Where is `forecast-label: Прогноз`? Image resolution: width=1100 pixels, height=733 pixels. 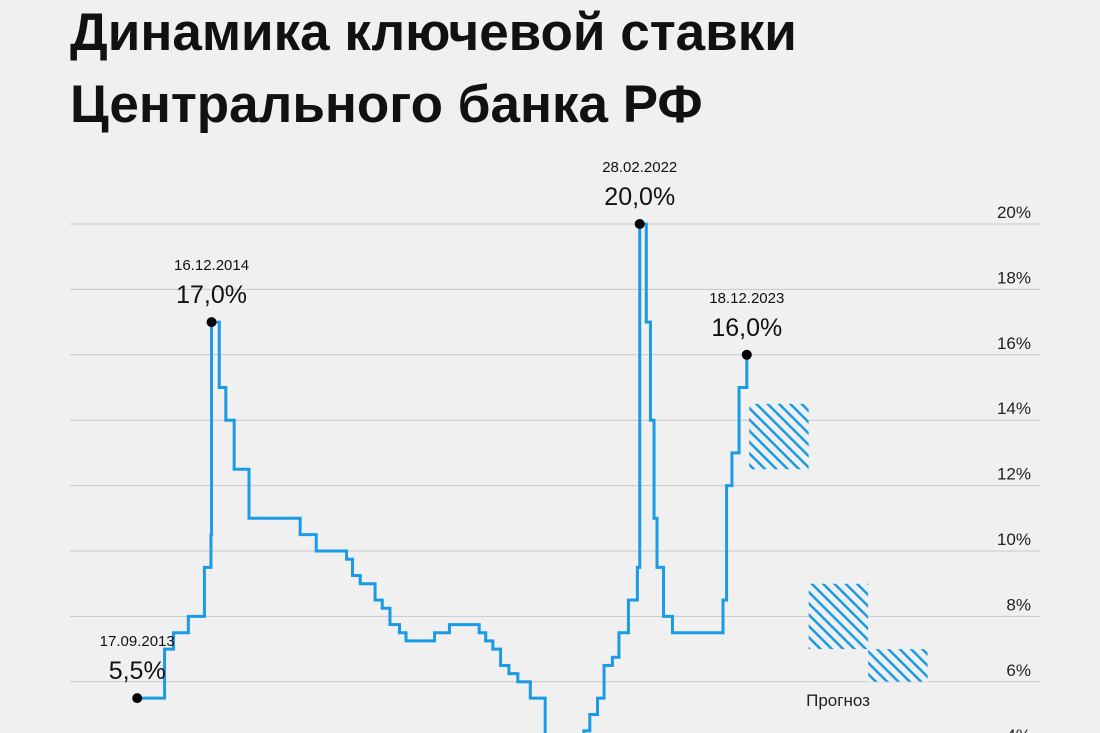
forecast-label: Прогноз is located at coordinates (838, 700).